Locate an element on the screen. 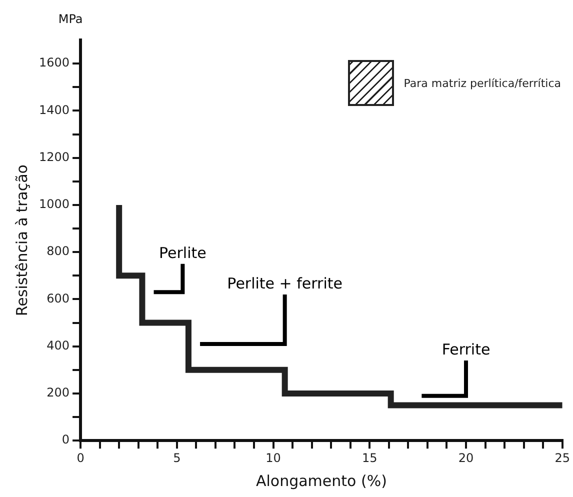  y-tick-label: 800 is located at coordinates (58, 251).